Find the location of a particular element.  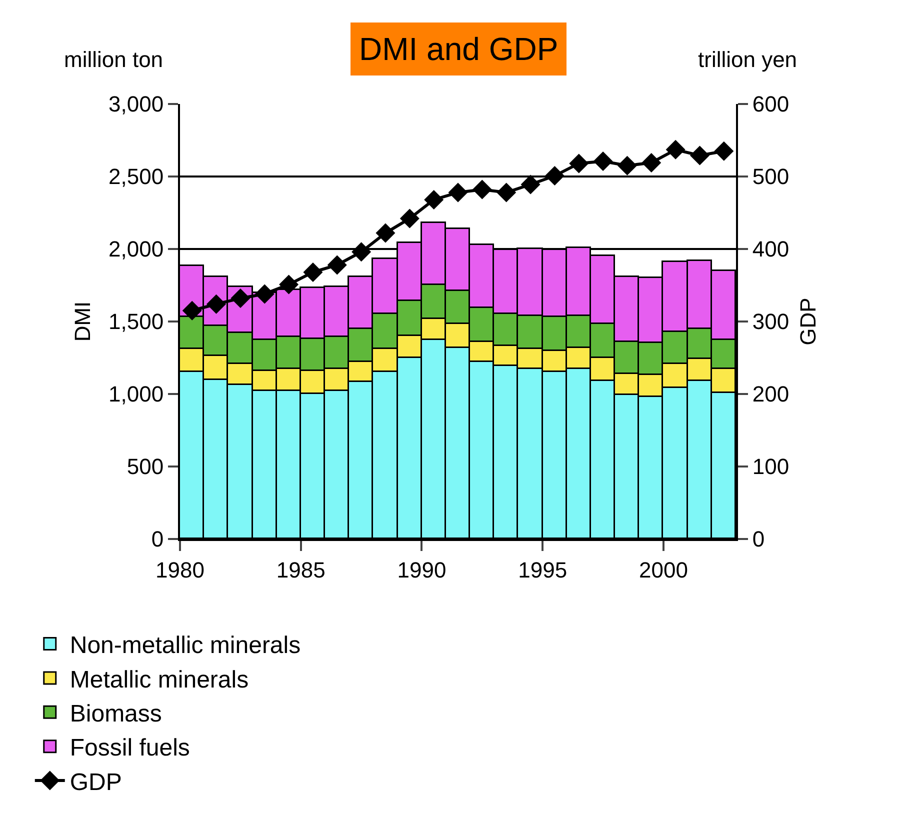

y2-tick-label: 400 is located at coordinates (771, 249).